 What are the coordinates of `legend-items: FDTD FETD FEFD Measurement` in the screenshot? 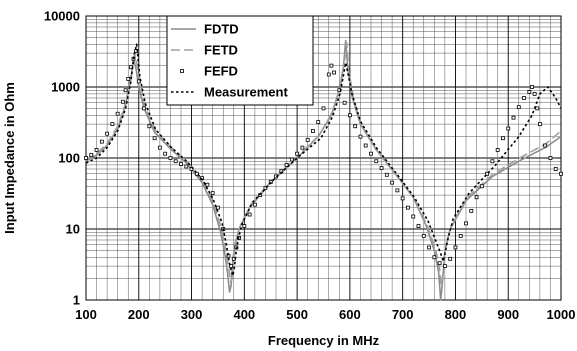 It's located at (229, 61).